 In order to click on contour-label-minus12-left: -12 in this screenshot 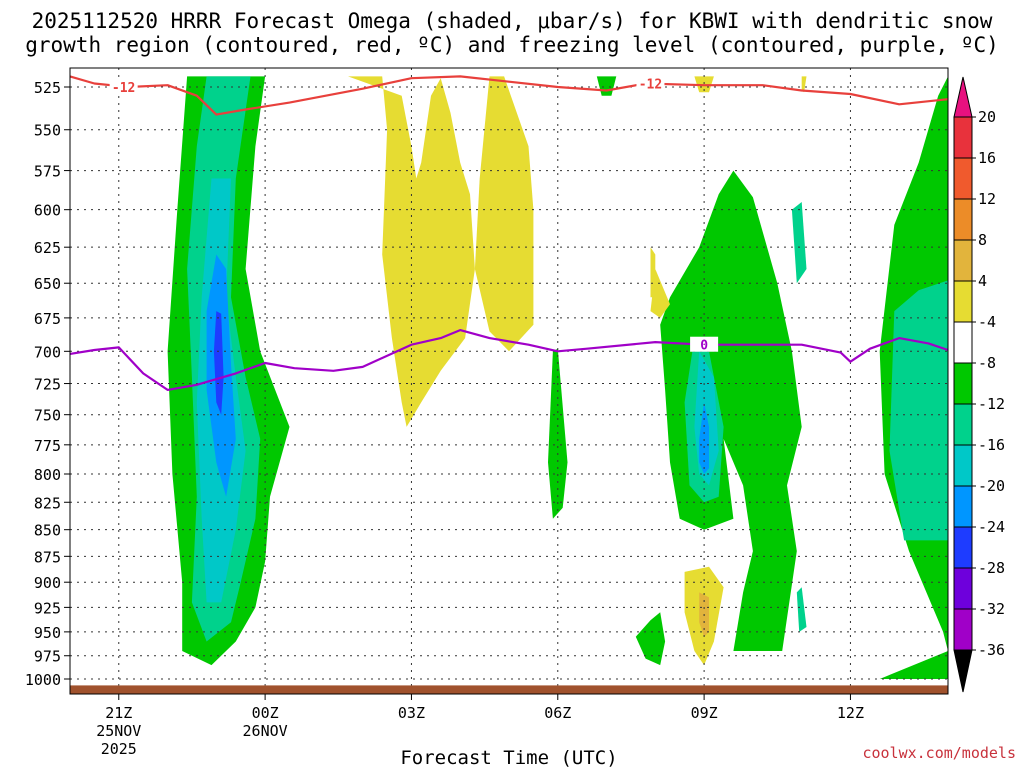, I will do `click(123, 88)`.